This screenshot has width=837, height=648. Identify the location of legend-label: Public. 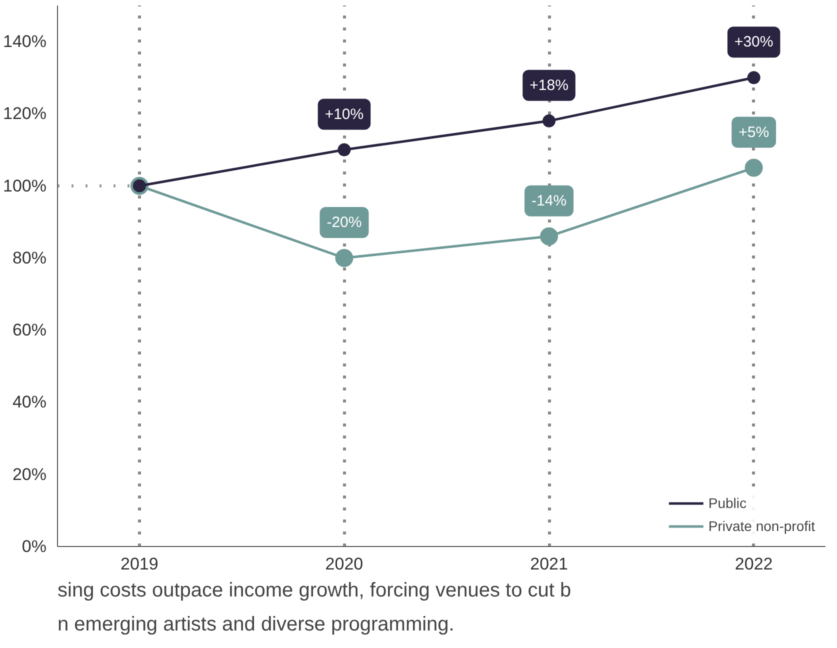
(727, 503).